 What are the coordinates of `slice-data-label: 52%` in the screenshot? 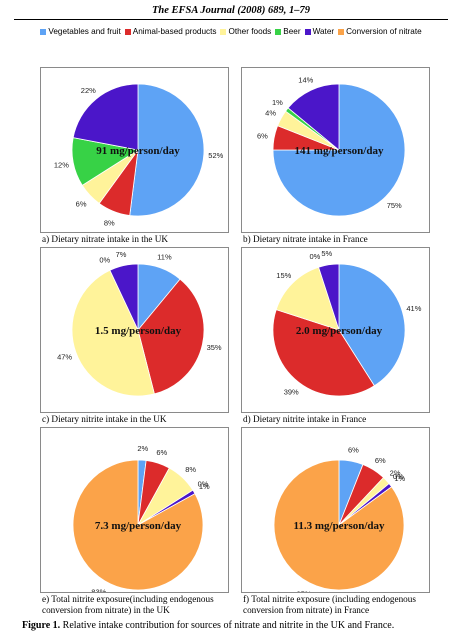 It's located at (215, 155).